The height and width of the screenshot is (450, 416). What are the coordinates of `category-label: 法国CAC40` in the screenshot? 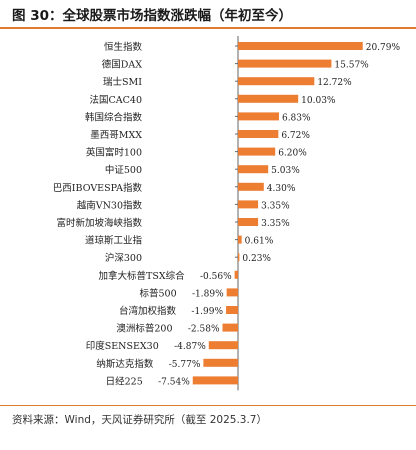 It's located at (116, 100).